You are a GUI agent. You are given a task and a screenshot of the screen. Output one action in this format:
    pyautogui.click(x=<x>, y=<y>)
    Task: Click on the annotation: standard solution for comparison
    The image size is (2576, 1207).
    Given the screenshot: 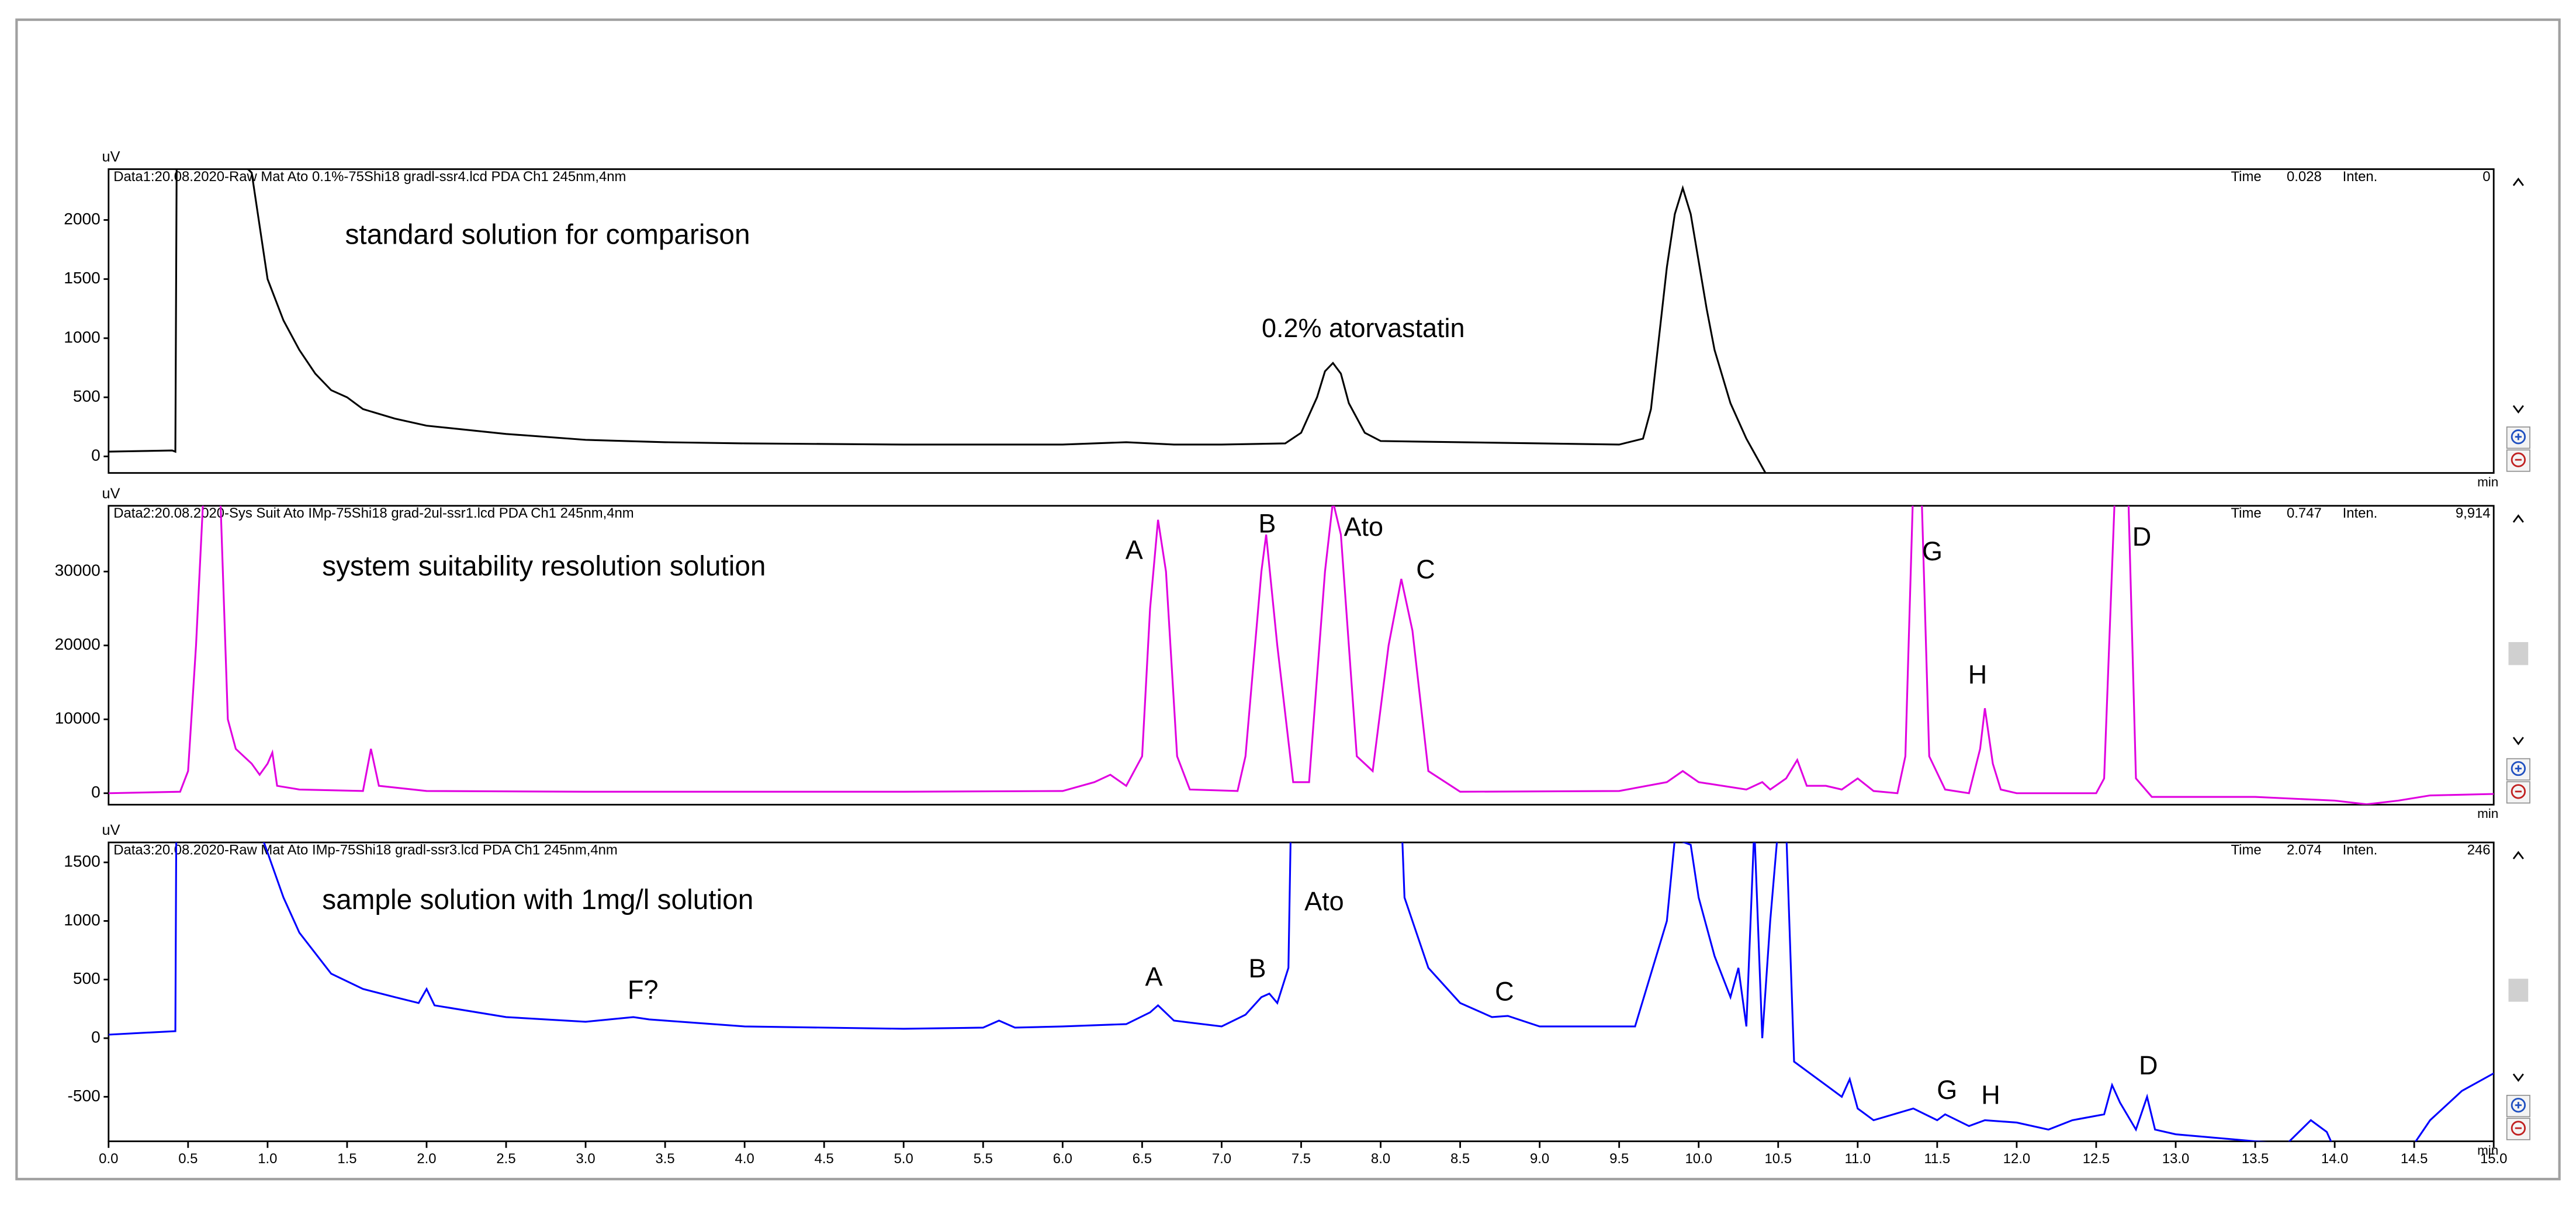 What is the action you would take?
    pyautogui.click(x=547, y=235)
    